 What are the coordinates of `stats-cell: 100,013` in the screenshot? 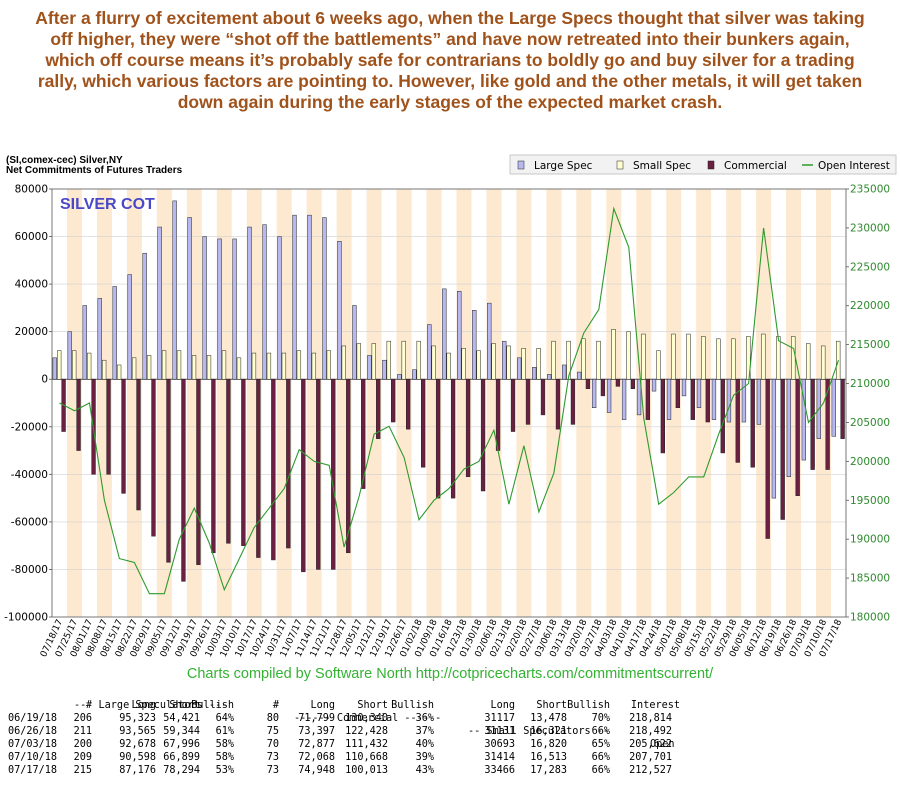 It's located at (366, 770).